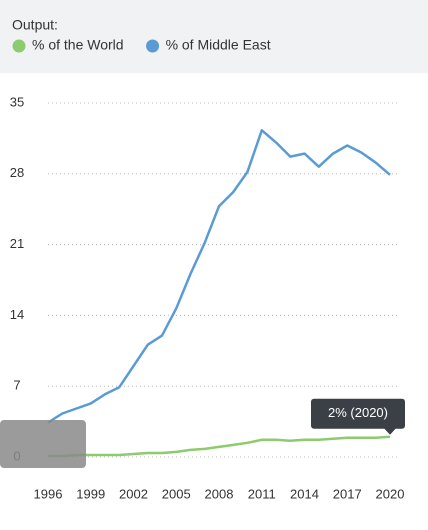  Describe the element at coordinates (17, 314) in the screenshot. I see `y-tick-label: 14` at that location.